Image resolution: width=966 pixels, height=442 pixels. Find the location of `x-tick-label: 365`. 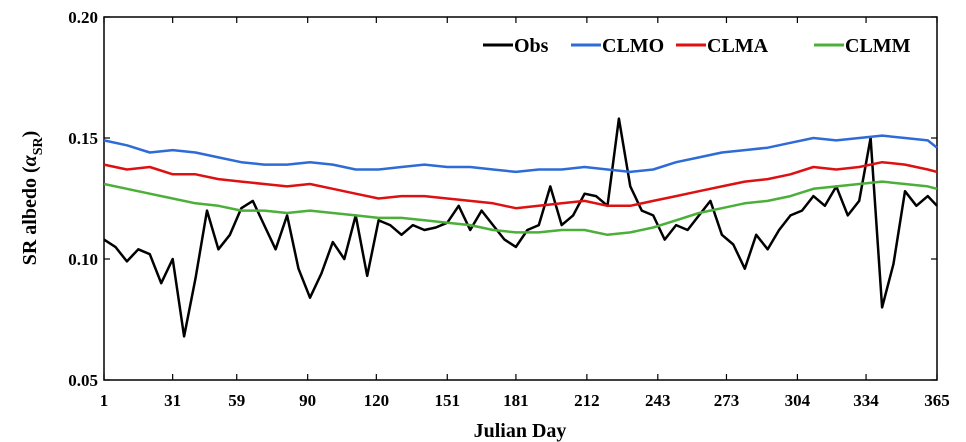

x-tick-label: 365 is located at coordinates (937, 400).